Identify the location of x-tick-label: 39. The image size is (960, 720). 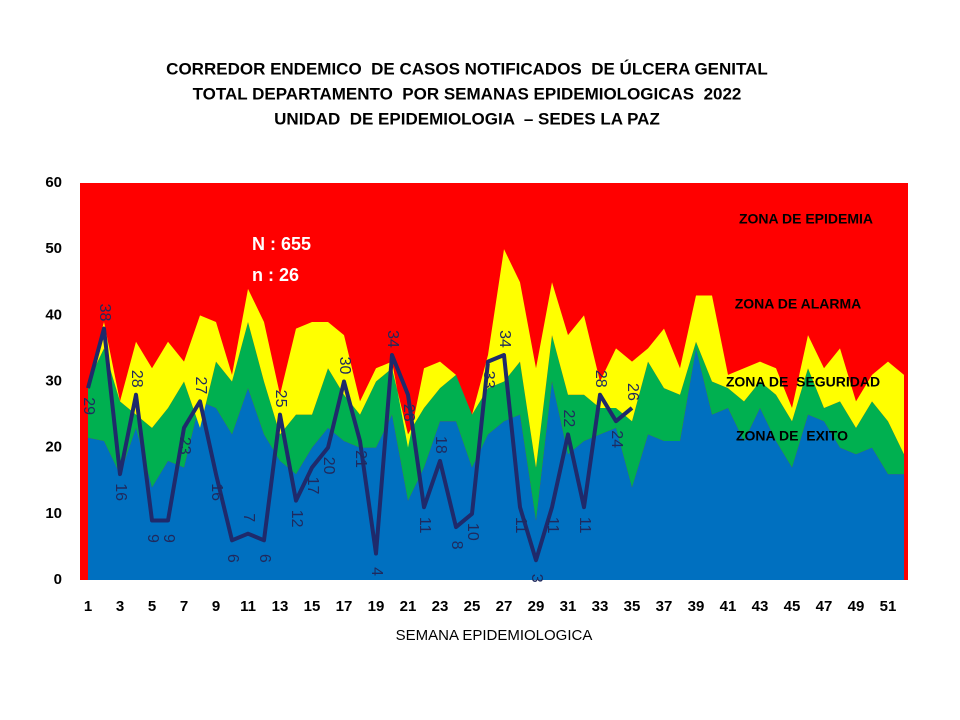
(696, 606).